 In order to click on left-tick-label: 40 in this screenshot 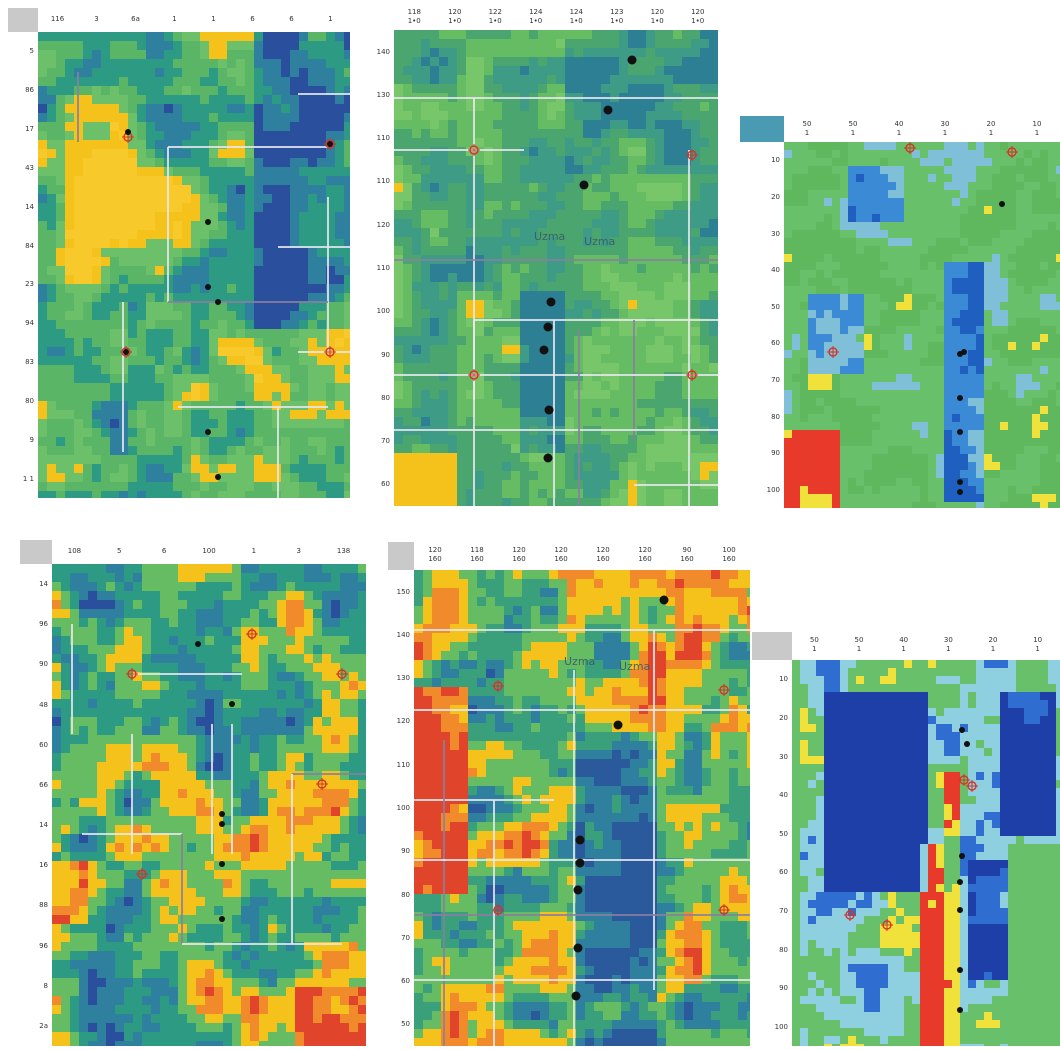, I will do `click(783, 795)`.